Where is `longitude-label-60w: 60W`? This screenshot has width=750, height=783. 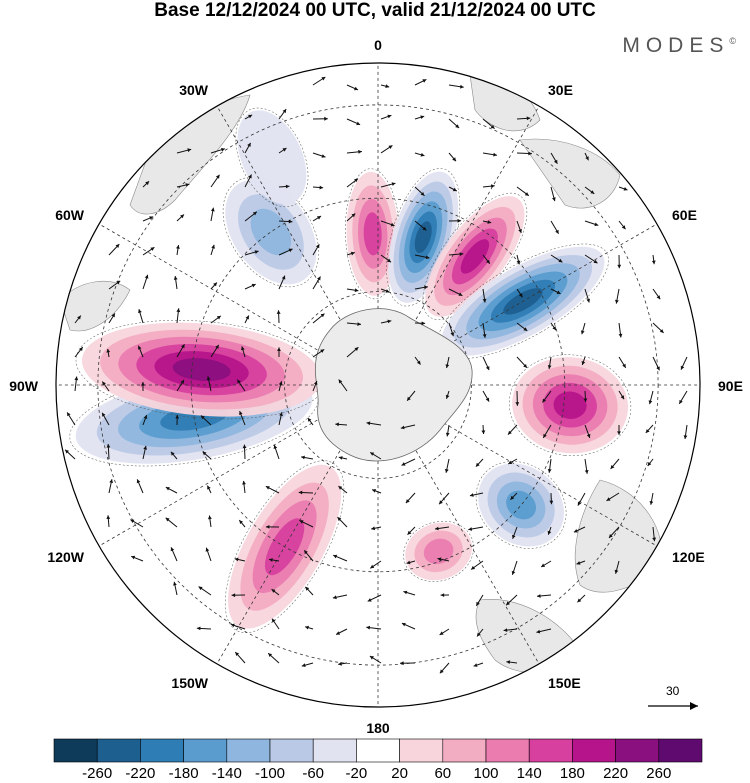 longitude-label-60w: 60W is located at coordinates (70, 215).